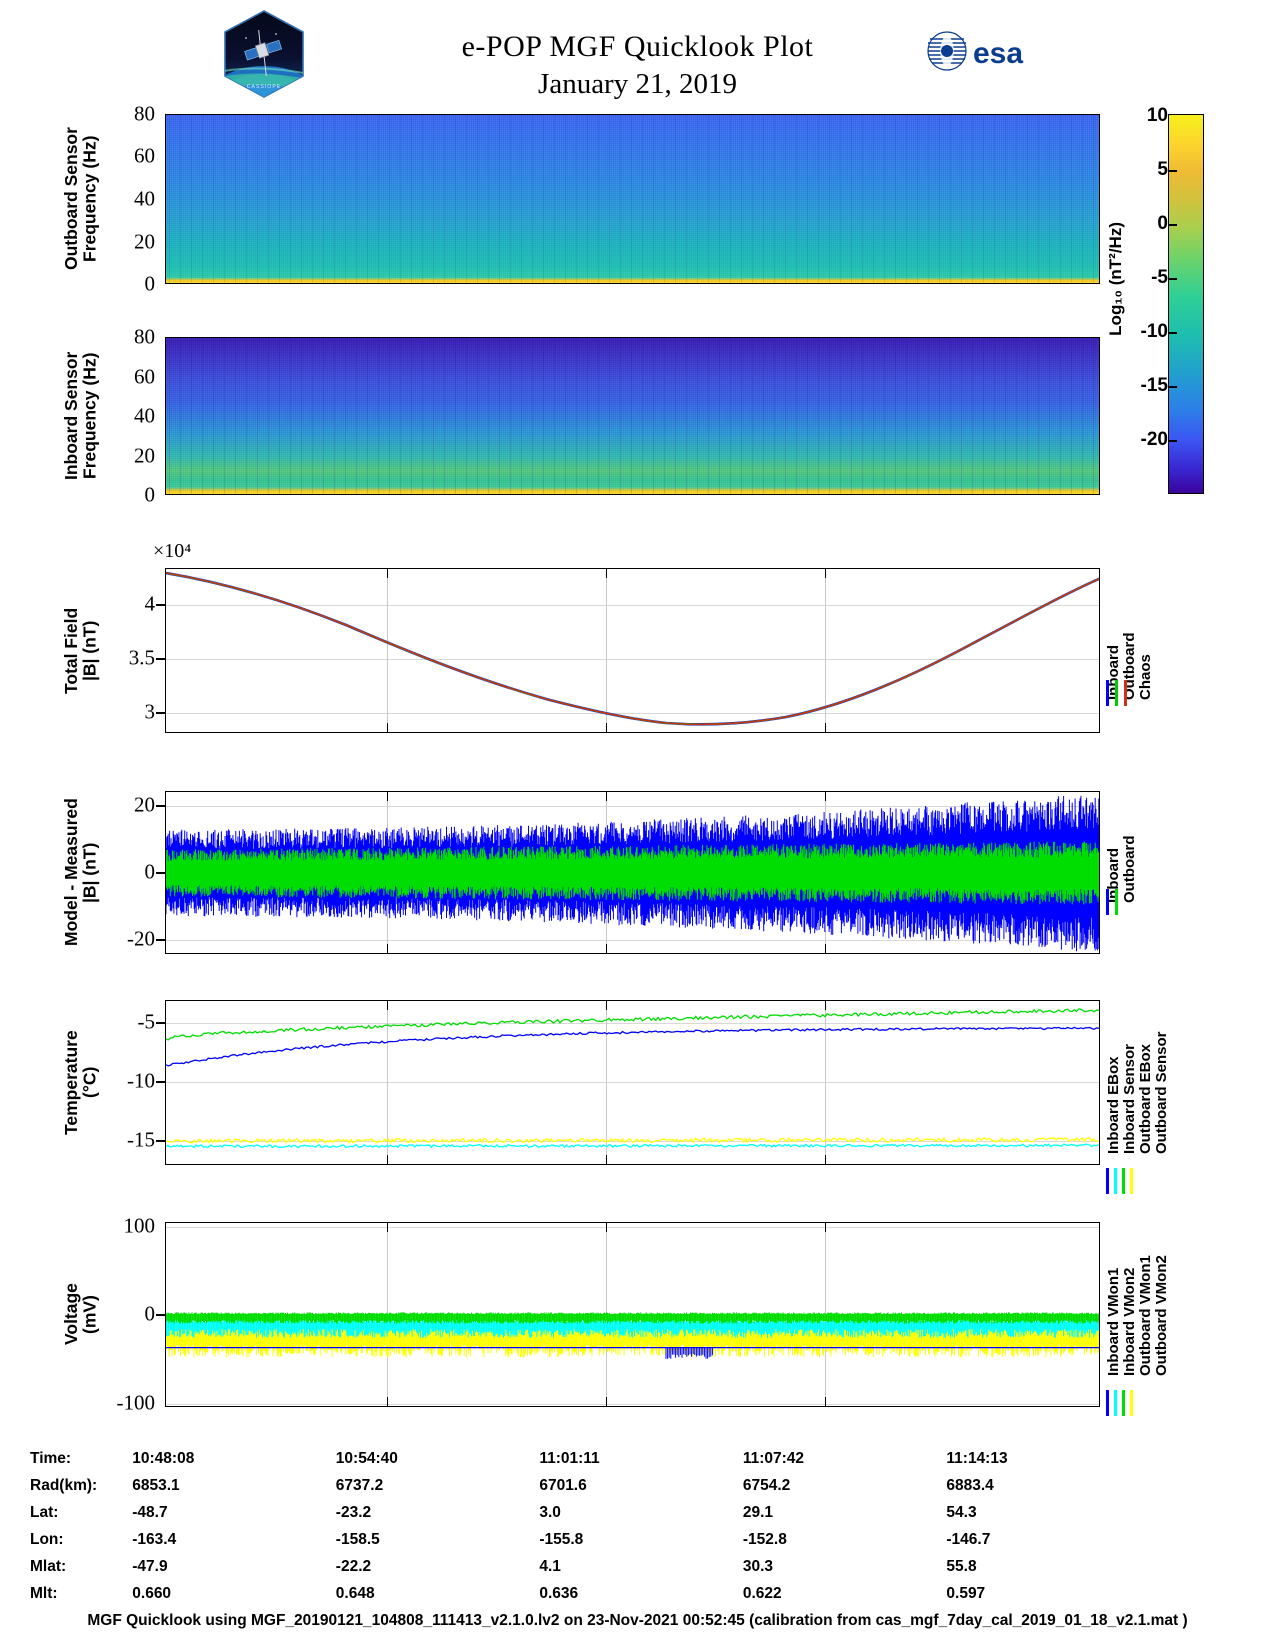 The width and height of the screenshot is (1275, 1650). Describe the element at coordinates (80, 416) in the screenshot. I see `inboard-spectrogram-ylabel: Inboard Sensor Frequency (Hz)` at that location.